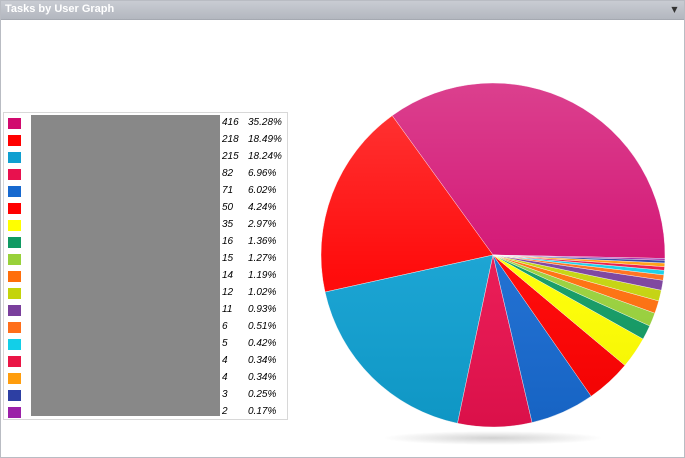 This screenshot has height=458, width=685. Describe the element at coordinates (228, 292) in the screenshot. I see `legend-count: 12` at that location.